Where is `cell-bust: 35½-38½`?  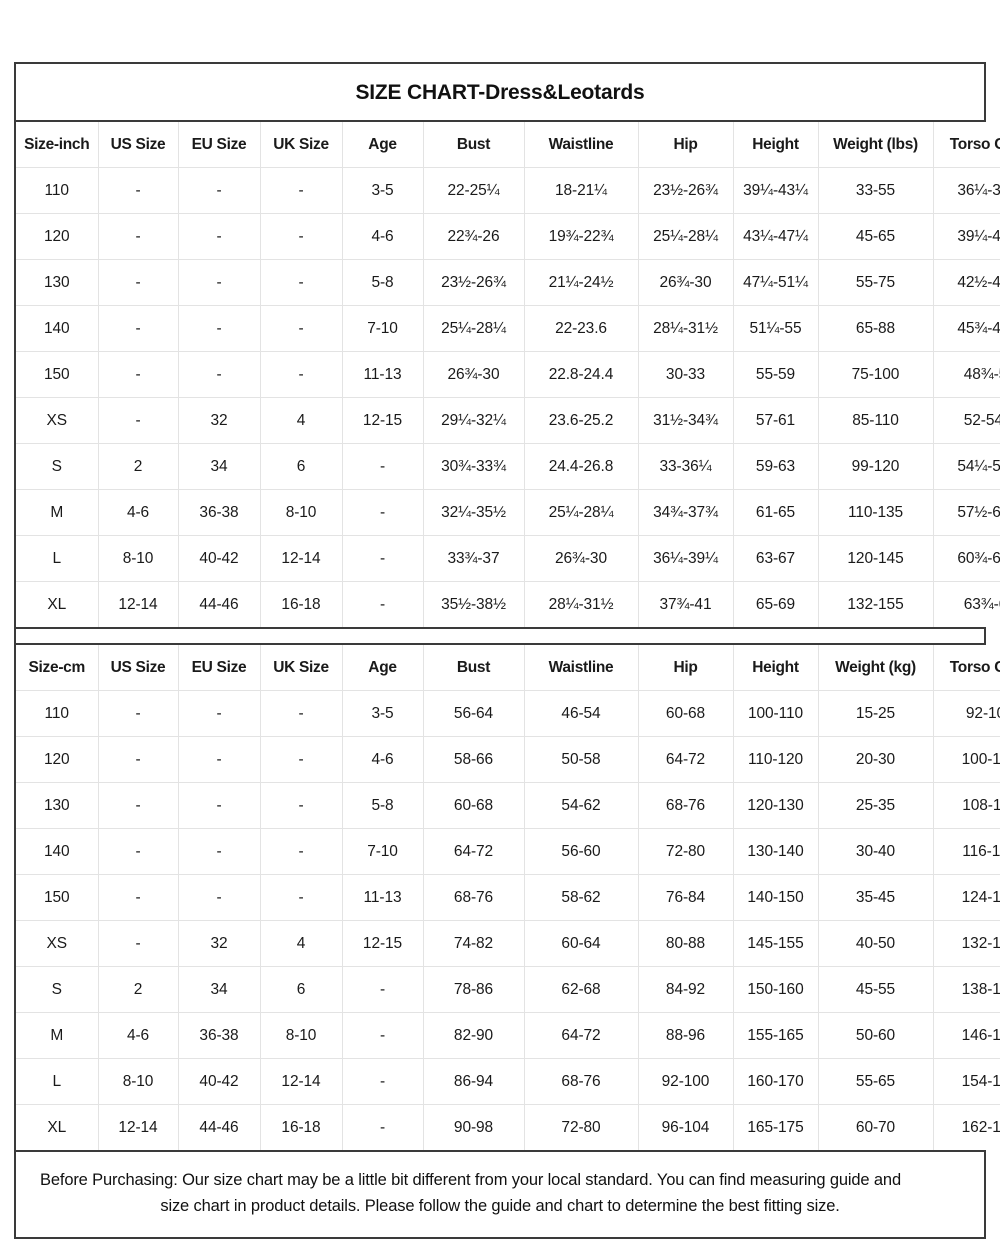
cell-bust: 35½-38½ is located at coordinates (473, 604).